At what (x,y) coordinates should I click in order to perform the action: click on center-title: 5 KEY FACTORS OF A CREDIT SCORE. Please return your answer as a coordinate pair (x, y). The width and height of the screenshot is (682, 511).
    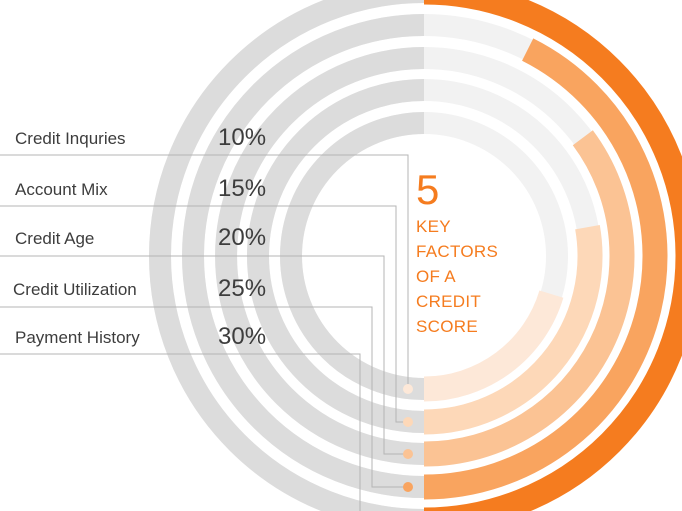
    Looking at the image, I should click on (457, 251).